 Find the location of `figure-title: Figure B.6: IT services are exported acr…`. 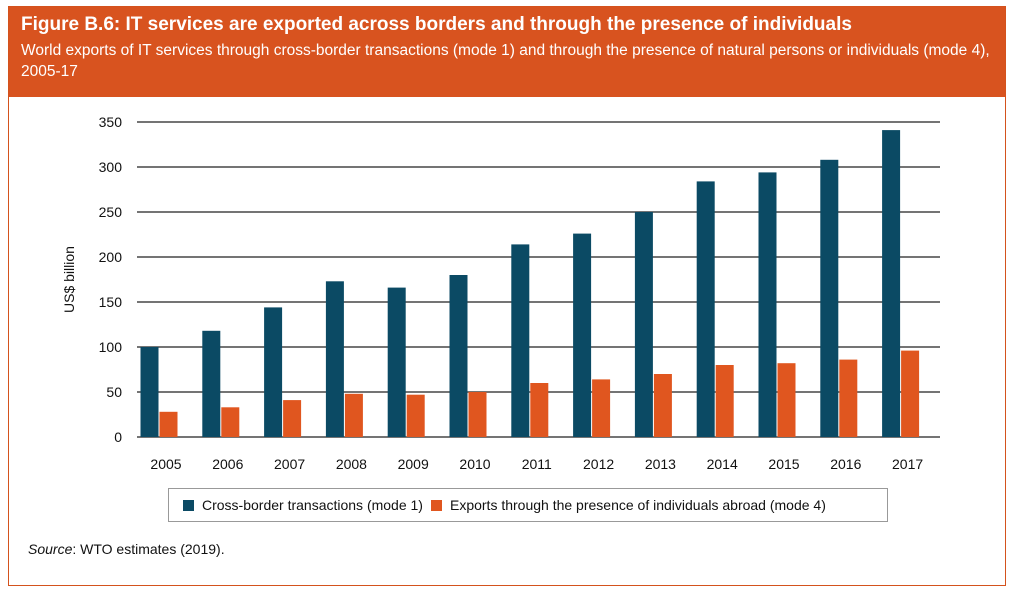

figure-title: Figure B.6: IT services are exported acr… is located at coordinates (436, 24).